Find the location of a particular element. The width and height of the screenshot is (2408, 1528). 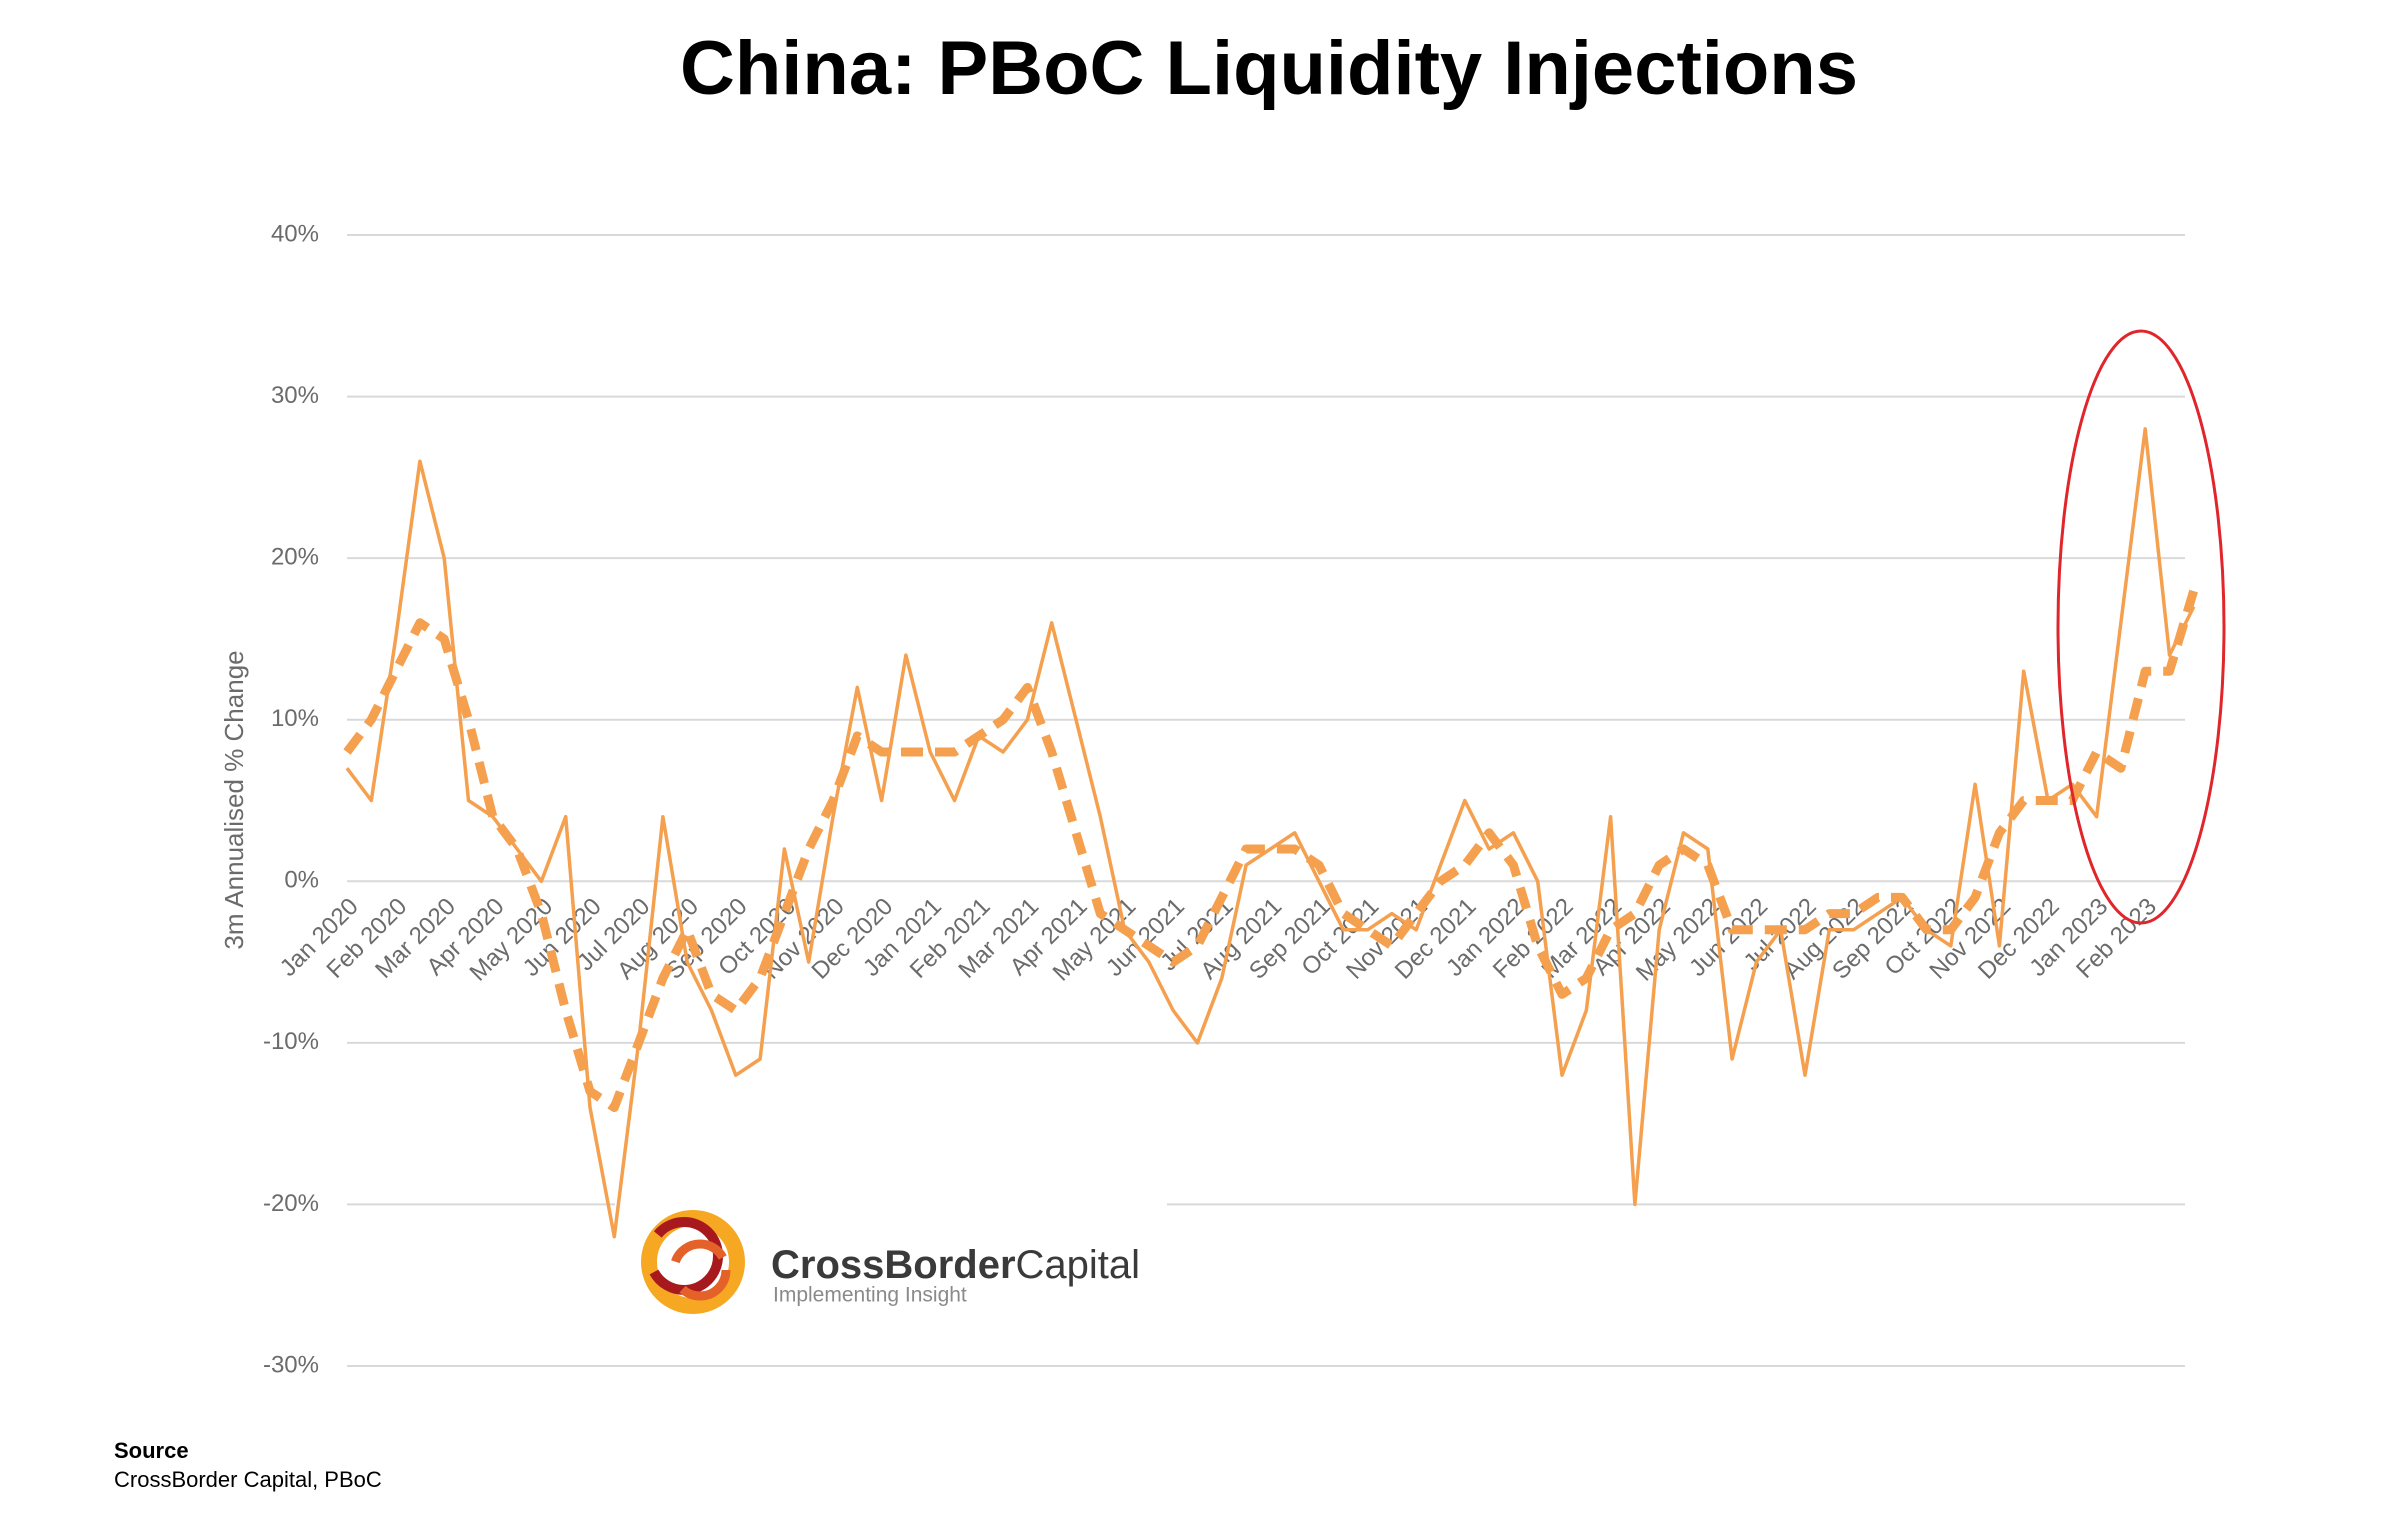

y-tick-label: -20% is located at coordinates (291, 1203).